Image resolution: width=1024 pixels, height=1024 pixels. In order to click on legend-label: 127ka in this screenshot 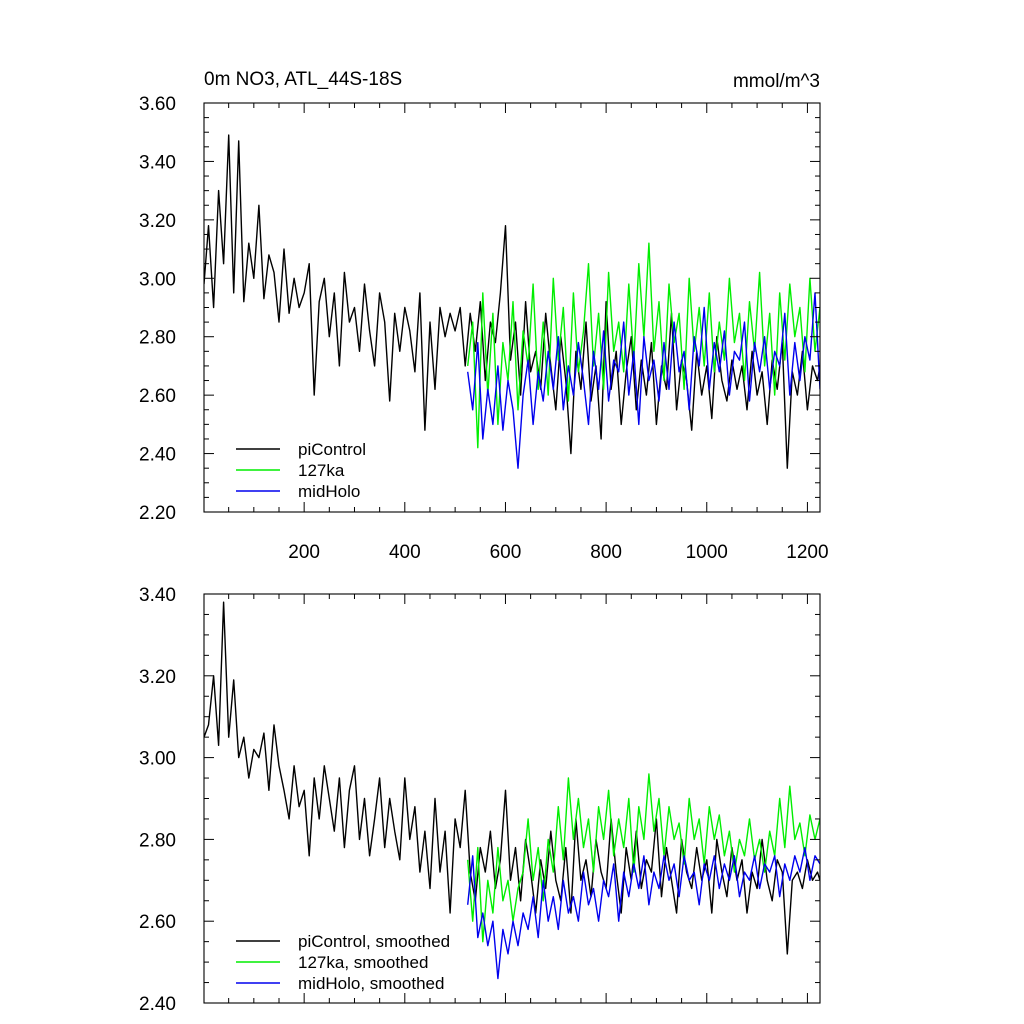, I will do `click(321, 470)`.